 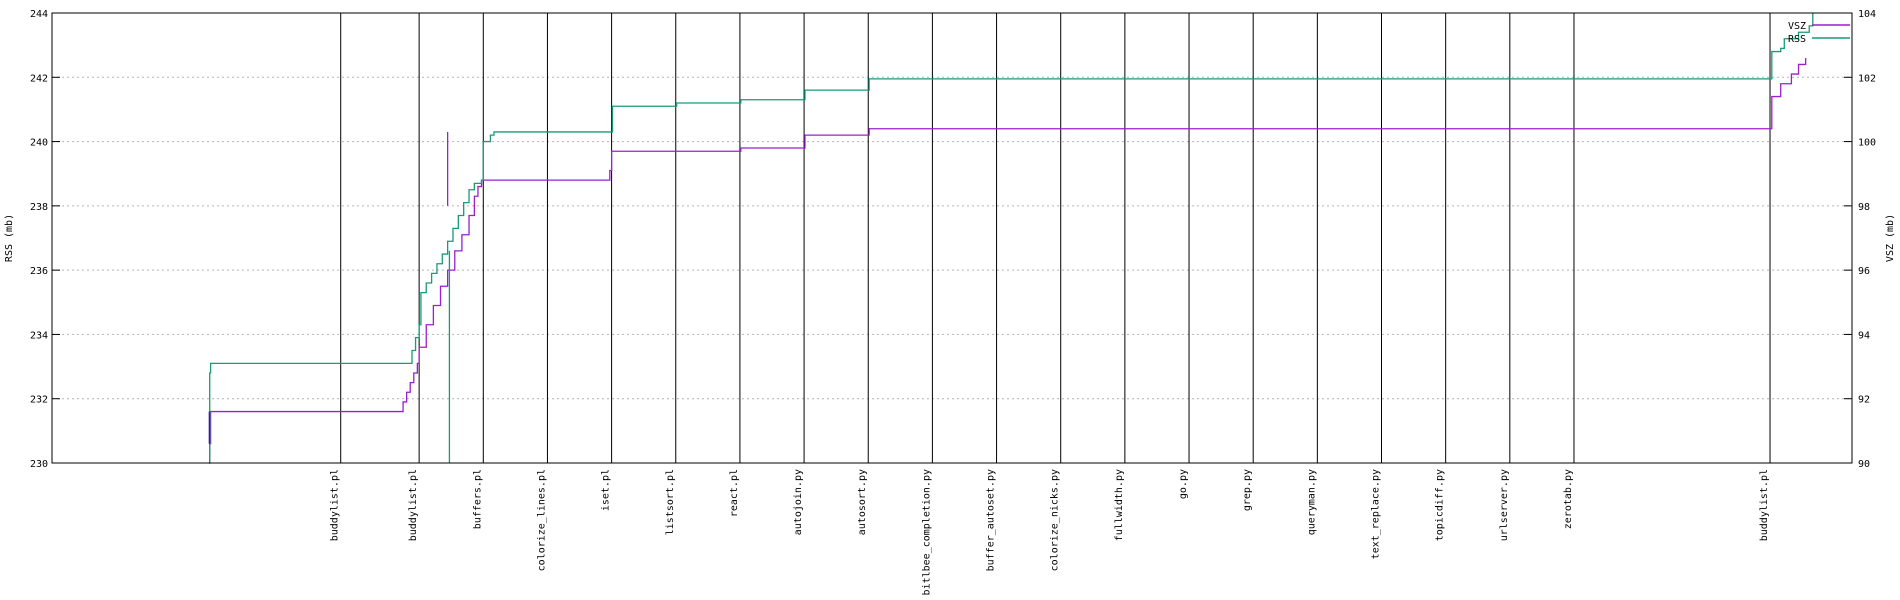 I want to click on legend-label-vsz: VSZ, so click(x=1797, y=26).